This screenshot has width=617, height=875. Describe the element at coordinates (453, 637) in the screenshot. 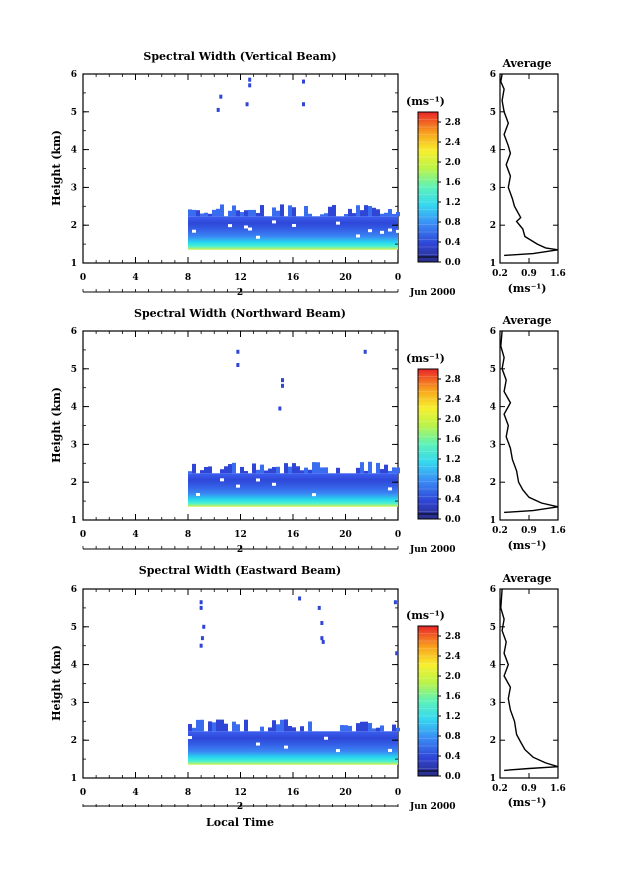

I see `colorbar-tick-label: 2.8` at that location.